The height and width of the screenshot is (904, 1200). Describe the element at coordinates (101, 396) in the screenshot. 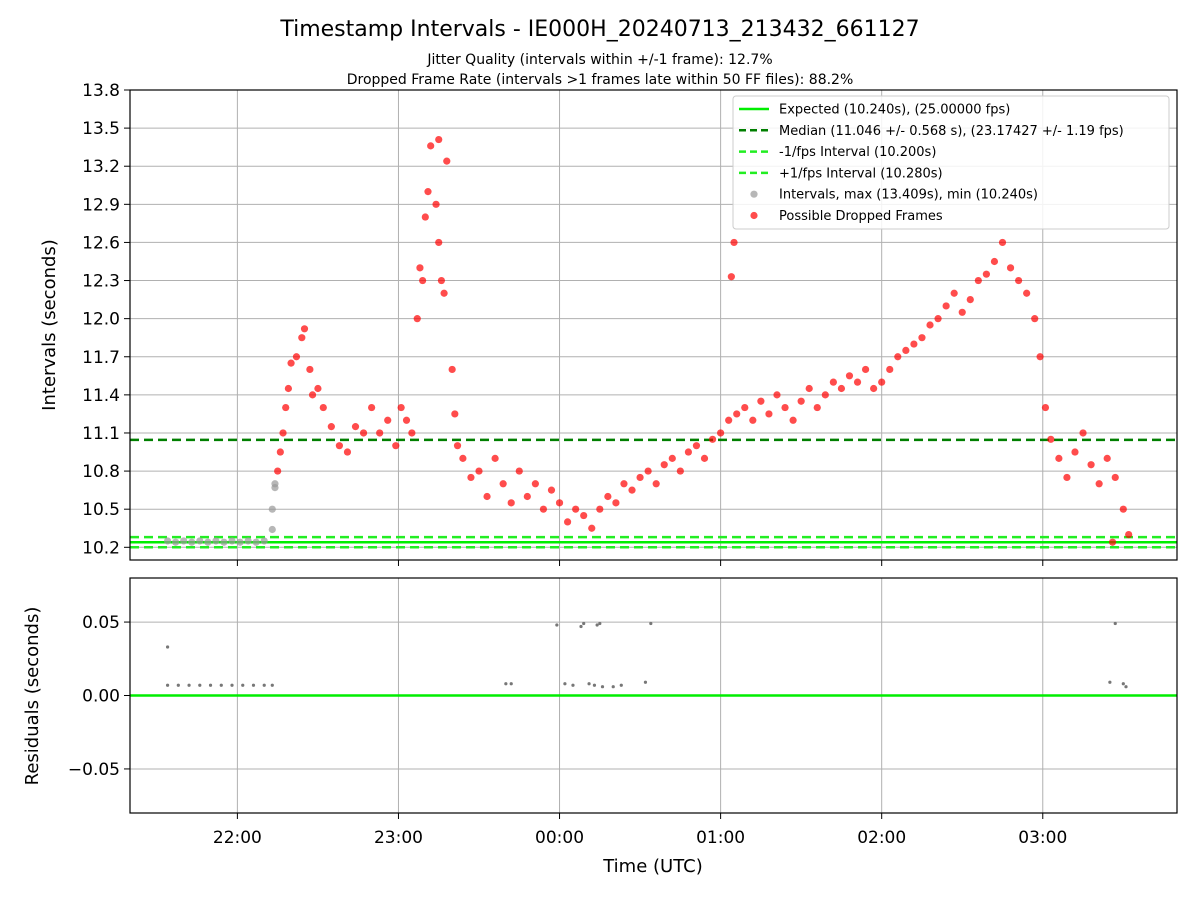

I see `top-y-tick-label: 11.4` at that location.